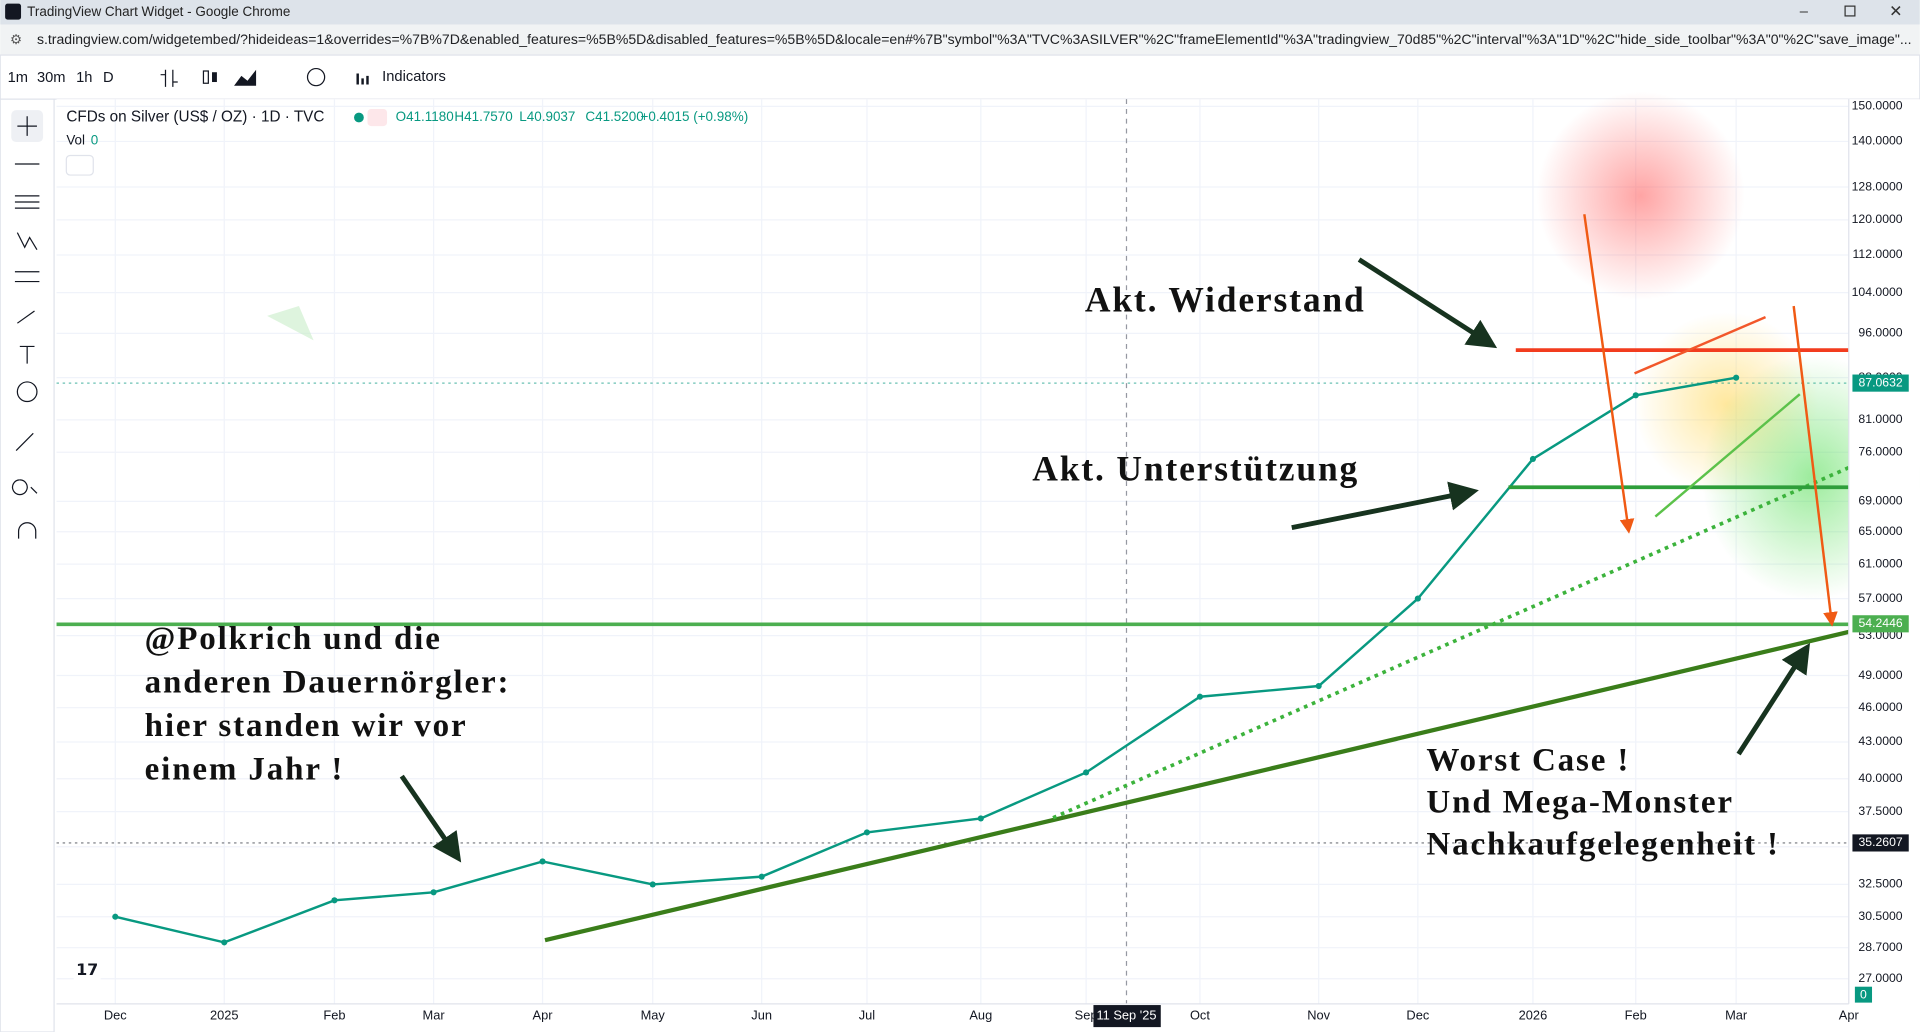  What do you see at coordinates (1877, 219) in the screenshot?
I see `y-tick-label: 120.0000` at bounding box center [1877, 219].